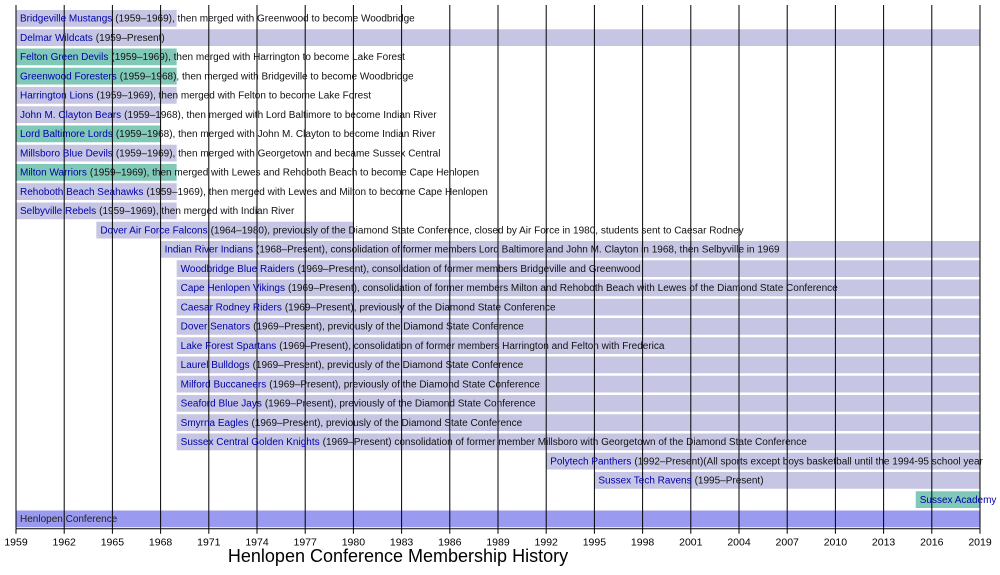 The width and height of the screenshot is (1000, 575). What do you see at coordinates (66, 153) in the screenshot?
I see `school-link: Millsboro Blue Devils` at bounding box center [66, 153].